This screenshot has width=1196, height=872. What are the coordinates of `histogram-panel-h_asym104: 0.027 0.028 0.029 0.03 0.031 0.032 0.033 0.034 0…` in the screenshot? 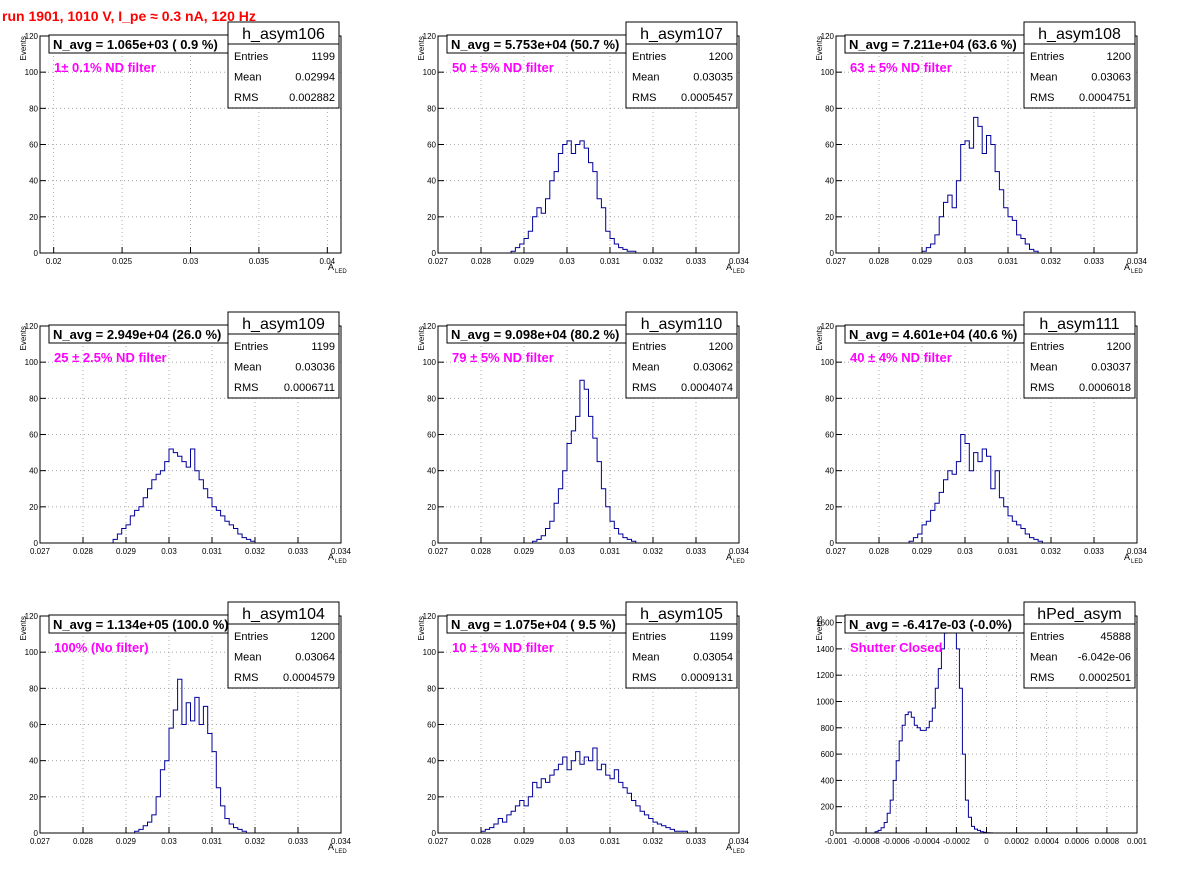 It's located at (185, 728).